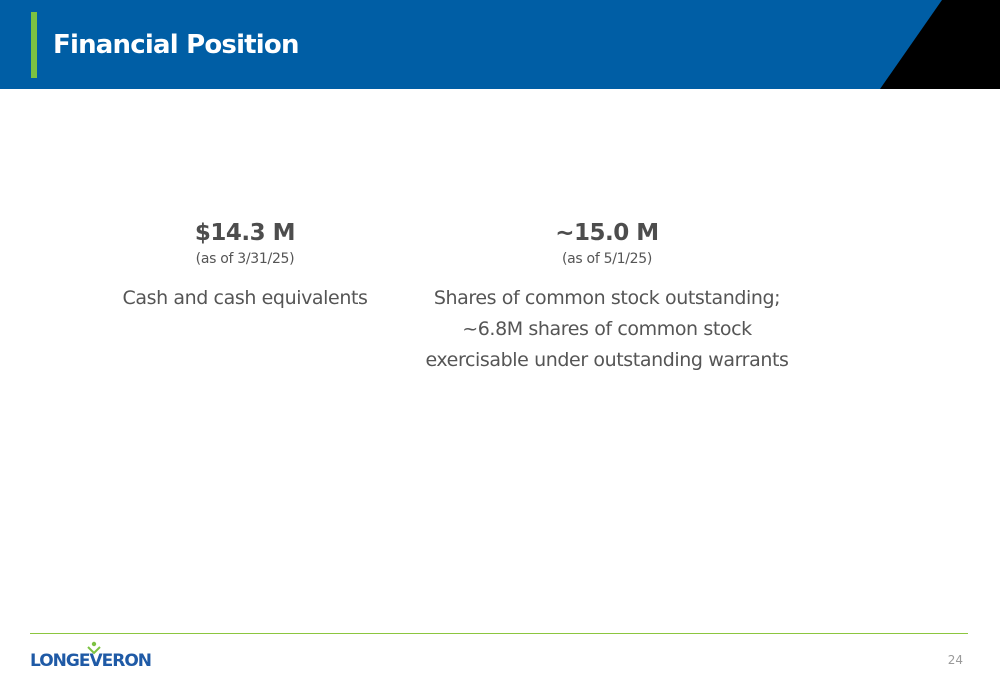 The width and height of the screenshot is (1000, 685). What do you see at coordinates (607, 233) in the screenshot?
I see `stat-value: ~15.0 M` at bounding box center [607, 233].